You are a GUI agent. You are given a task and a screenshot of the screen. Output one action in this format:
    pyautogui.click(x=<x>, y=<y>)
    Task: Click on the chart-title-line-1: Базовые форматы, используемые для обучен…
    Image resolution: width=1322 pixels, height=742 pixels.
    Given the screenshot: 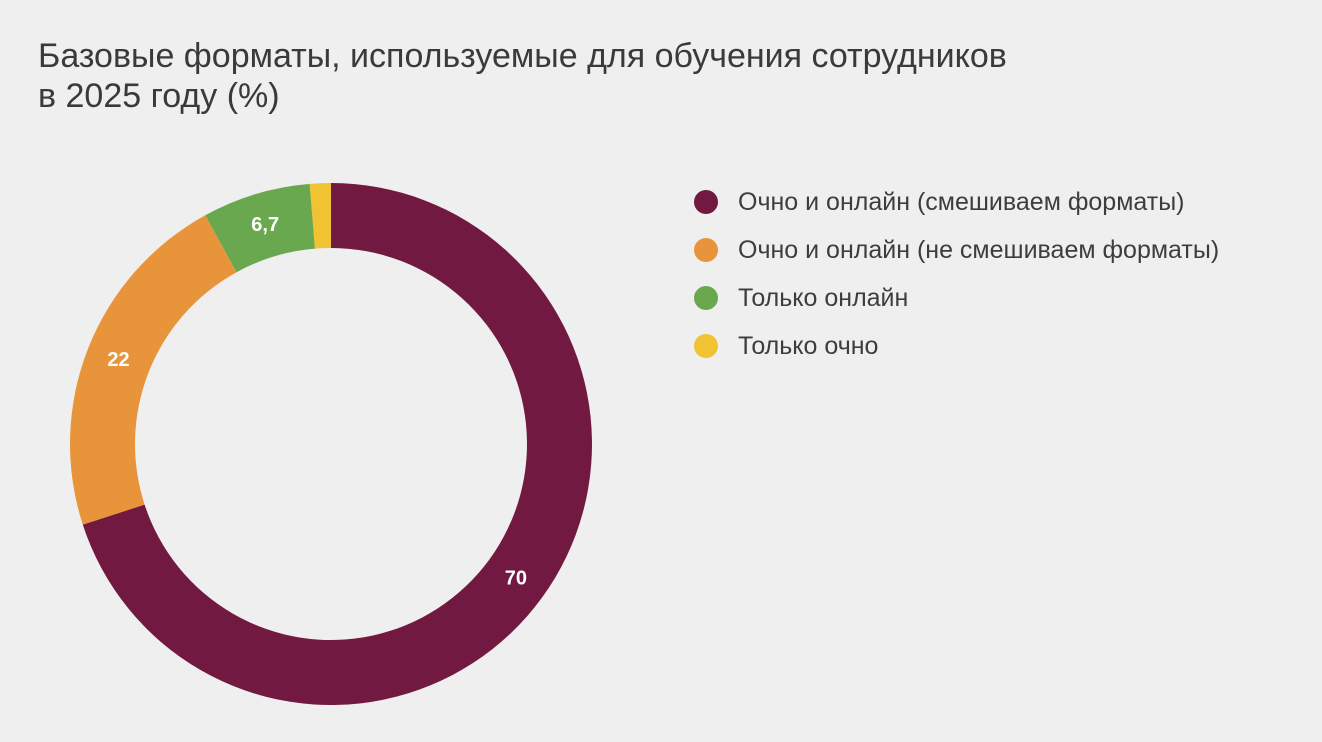 What is the action you would take?
    pyautogui.click(x=522, y=56)
    